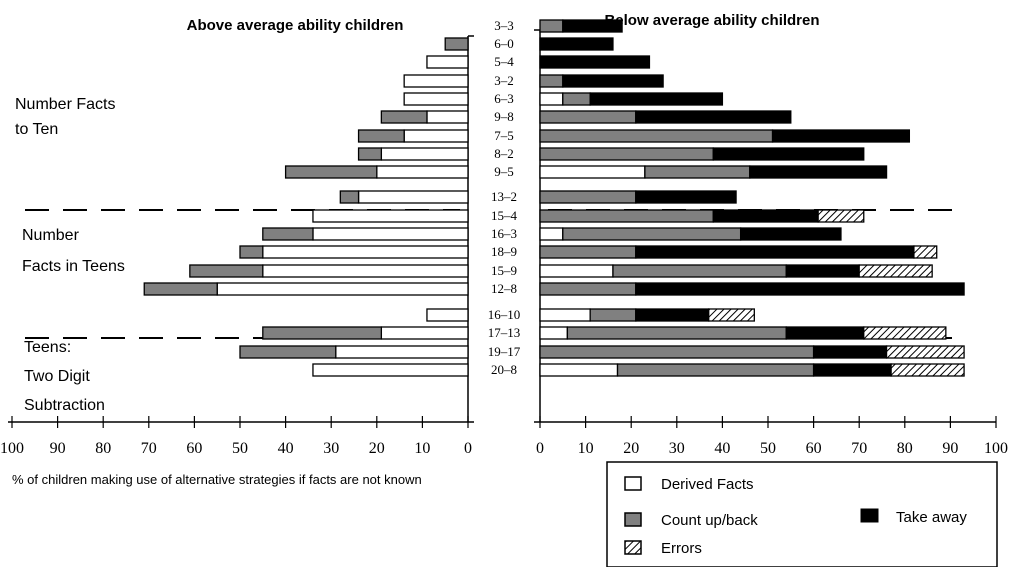 The height and width of the screenshot is (567, 1020). Describe the element at coordinates (652, 234) in the screenshot. I see `below-bar-16-3-count` at that location.